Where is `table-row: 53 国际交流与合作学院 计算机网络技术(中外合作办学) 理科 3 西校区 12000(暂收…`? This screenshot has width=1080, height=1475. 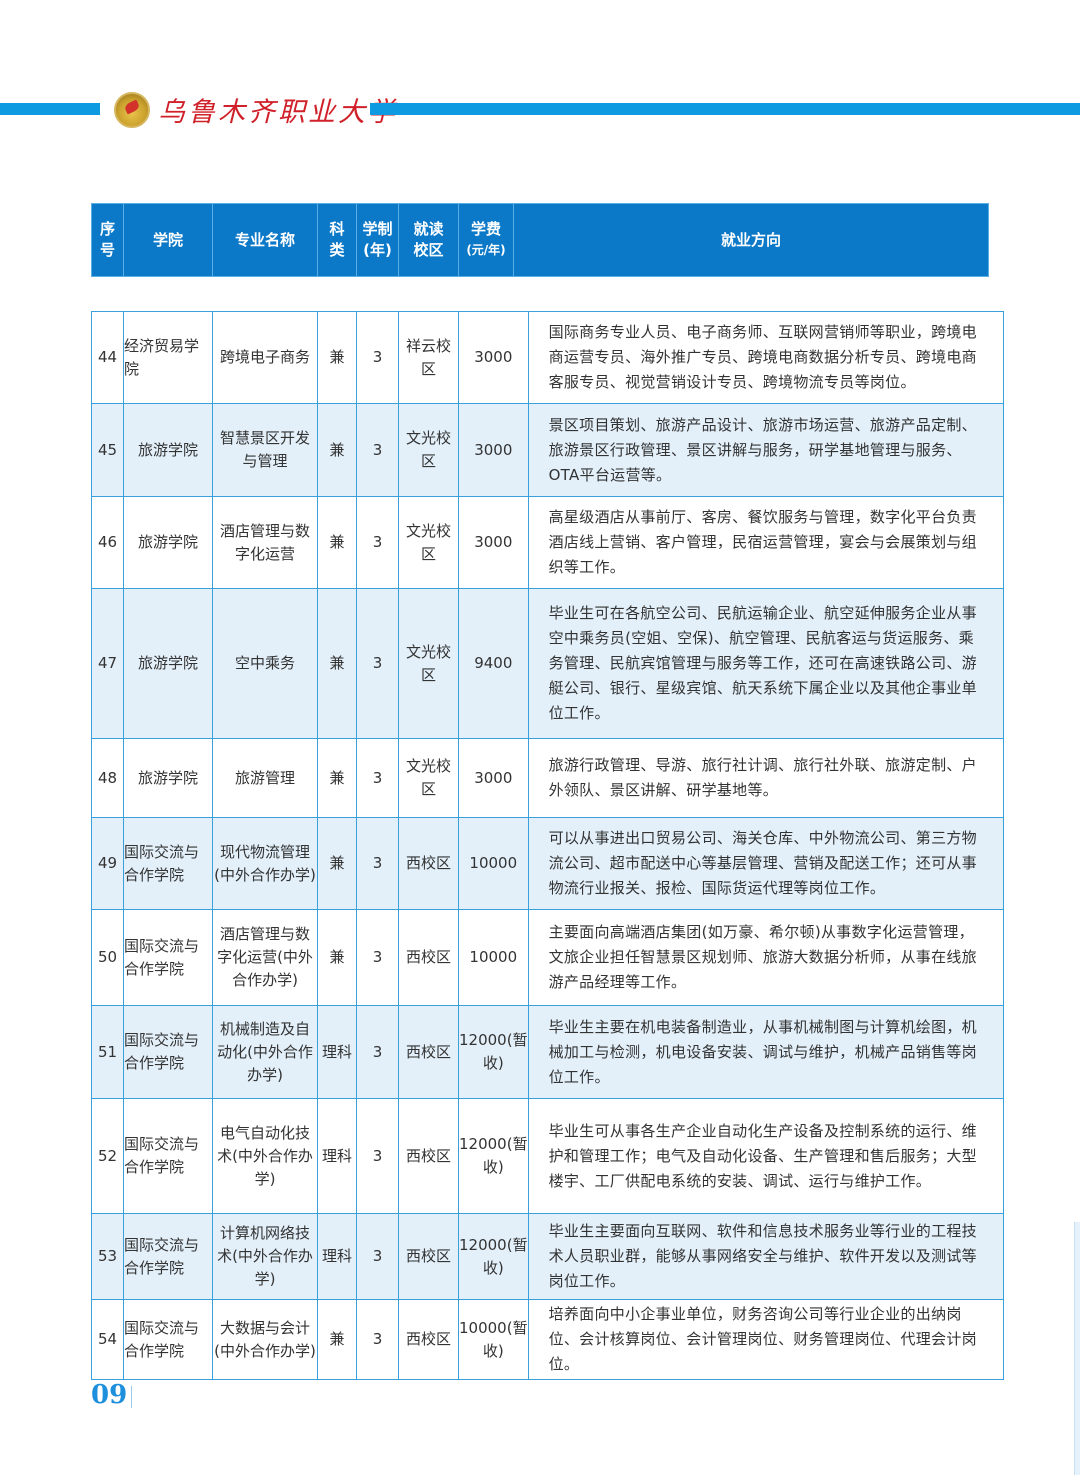
table-row: 53 国际交流与合作学院 计算机网络技术(中外合作办学) 理科 3 西校区 12000(暂收… is located at coordinates (547, 1256).